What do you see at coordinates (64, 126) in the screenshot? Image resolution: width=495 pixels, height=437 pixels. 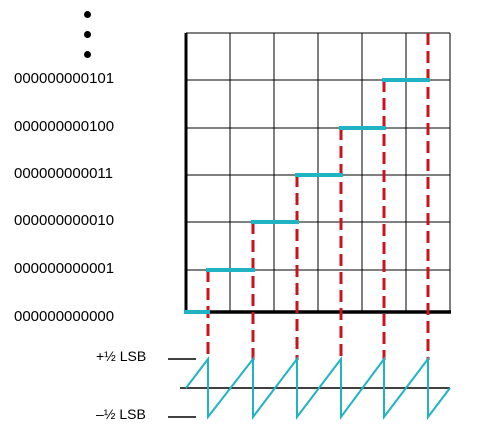 I see `code-label-4: 000000000100` at bounding box center [64, 126].